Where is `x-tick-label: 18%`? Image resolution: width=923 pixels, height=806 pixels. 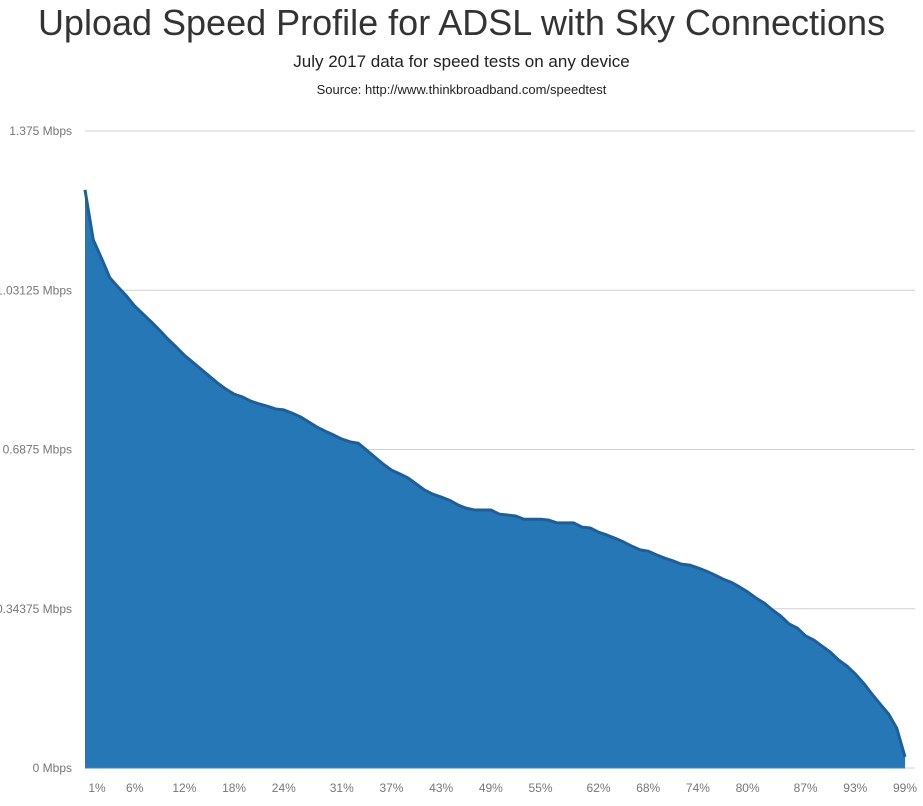
x-tick-label: 18% is located at coordinates (234, 788).